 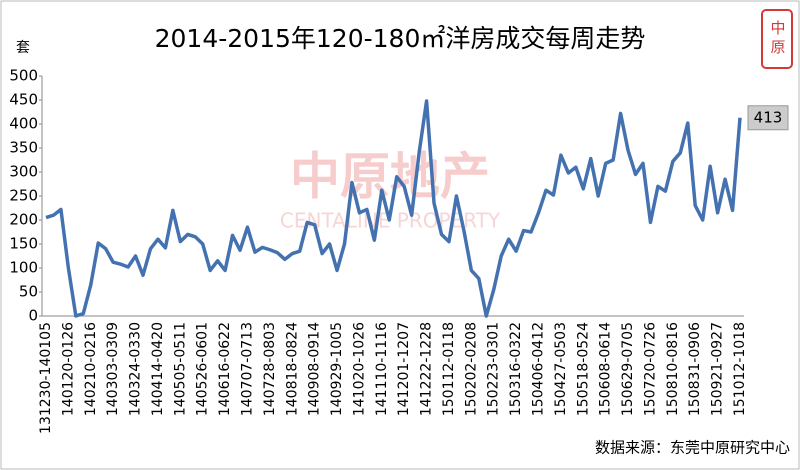 I want to click on y-tick-label: 450, so click(x=23, y=100).